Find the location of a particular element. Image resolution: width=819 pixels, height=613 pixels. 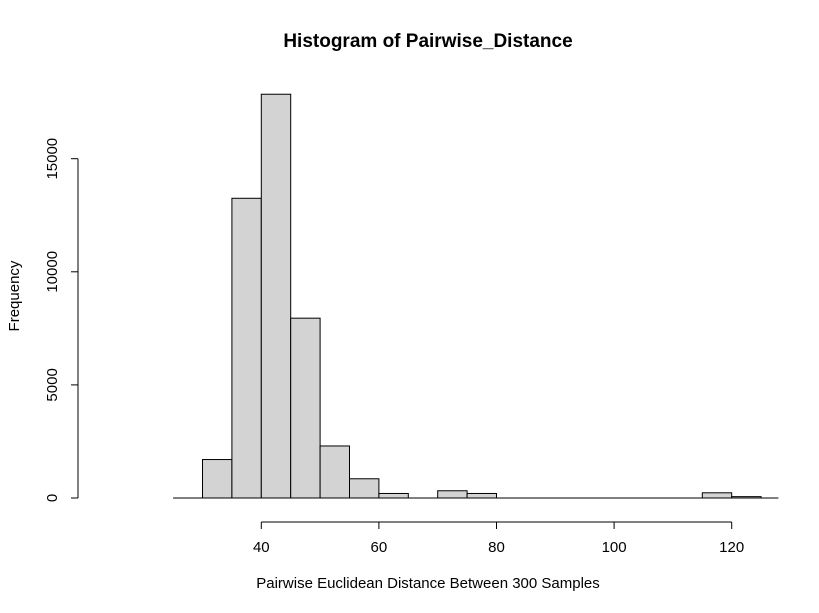

x-tick-label: 100 is located at coordinates (614, 547).